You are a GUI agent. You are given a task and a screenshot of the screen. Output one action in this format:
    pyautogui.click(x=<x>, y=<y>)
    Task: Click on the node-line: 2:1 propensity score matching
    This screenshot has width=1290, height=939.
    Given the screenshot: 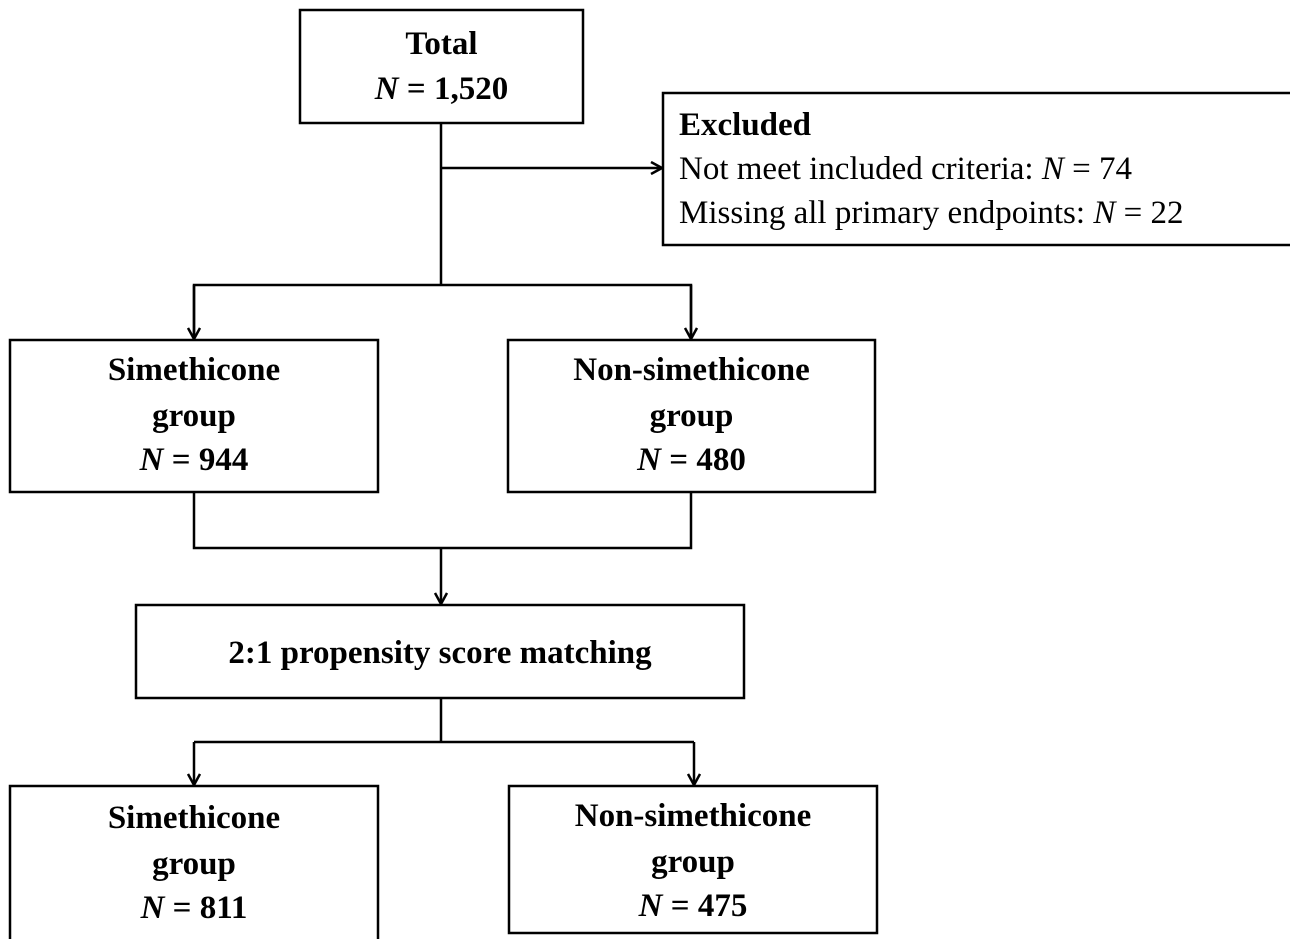 What is the action you would take?
    pyautogui.click(x=440, y=653)
    